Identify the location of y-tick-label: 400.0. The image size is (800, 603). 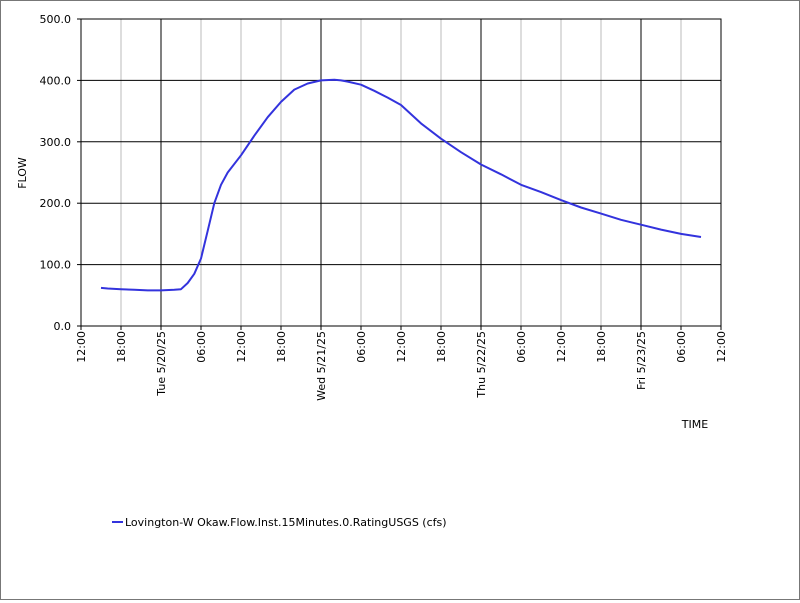
(56, 80).